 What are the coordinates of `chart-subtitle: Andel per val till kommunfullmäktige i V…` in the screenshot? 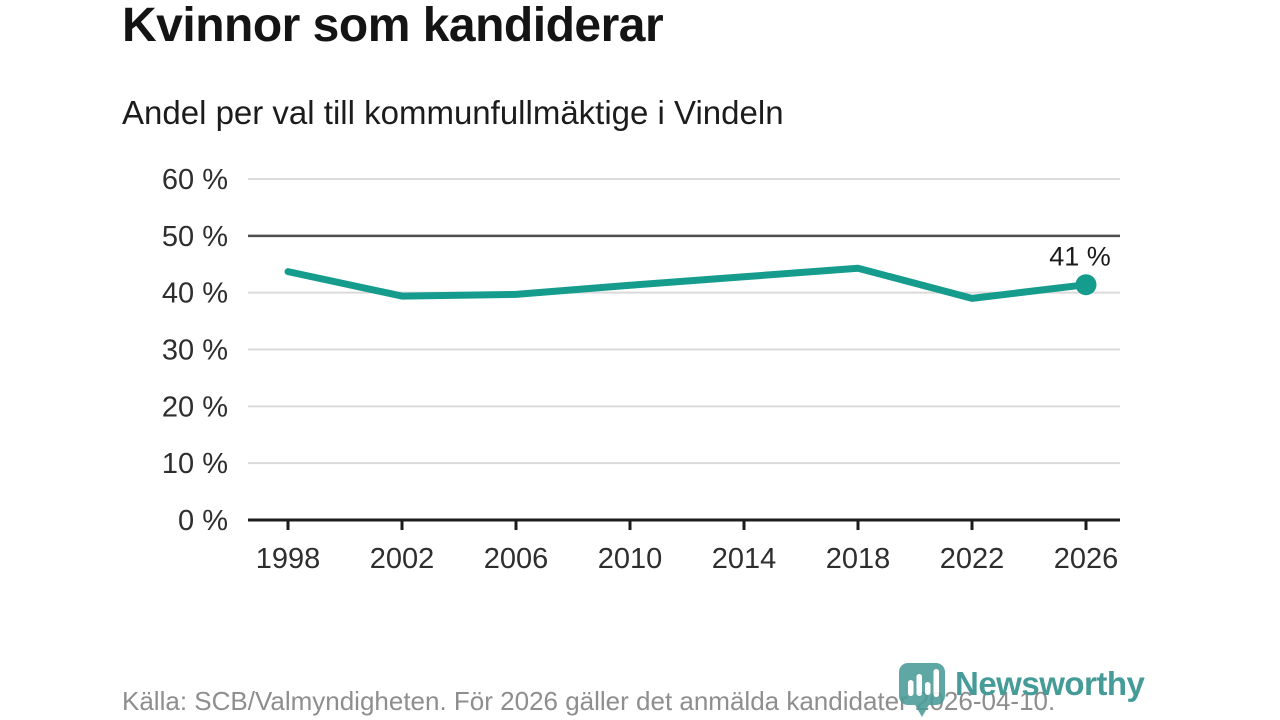 It's located at (453, 112).